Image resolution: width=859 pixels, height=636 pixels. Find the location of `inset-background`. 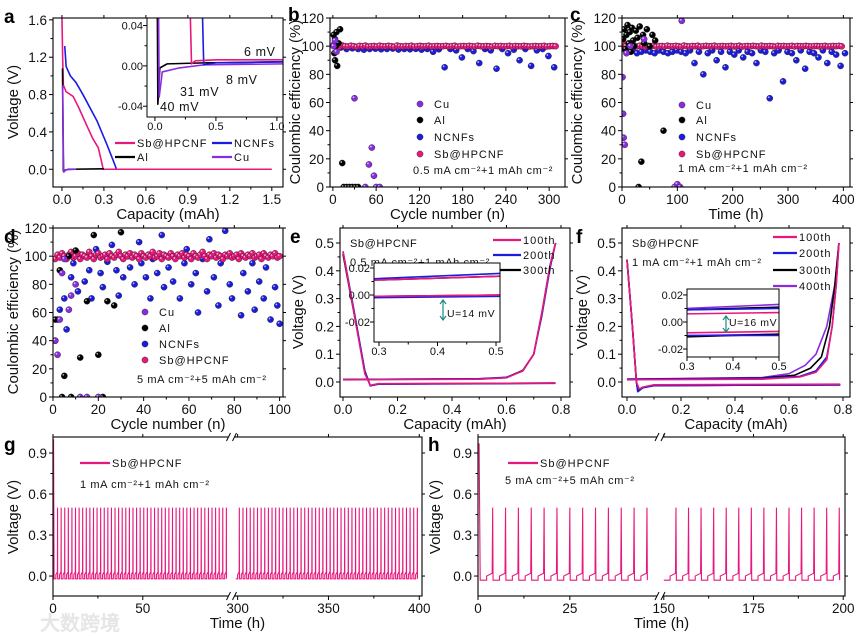

inset-background is located at coordinates (733, 323).